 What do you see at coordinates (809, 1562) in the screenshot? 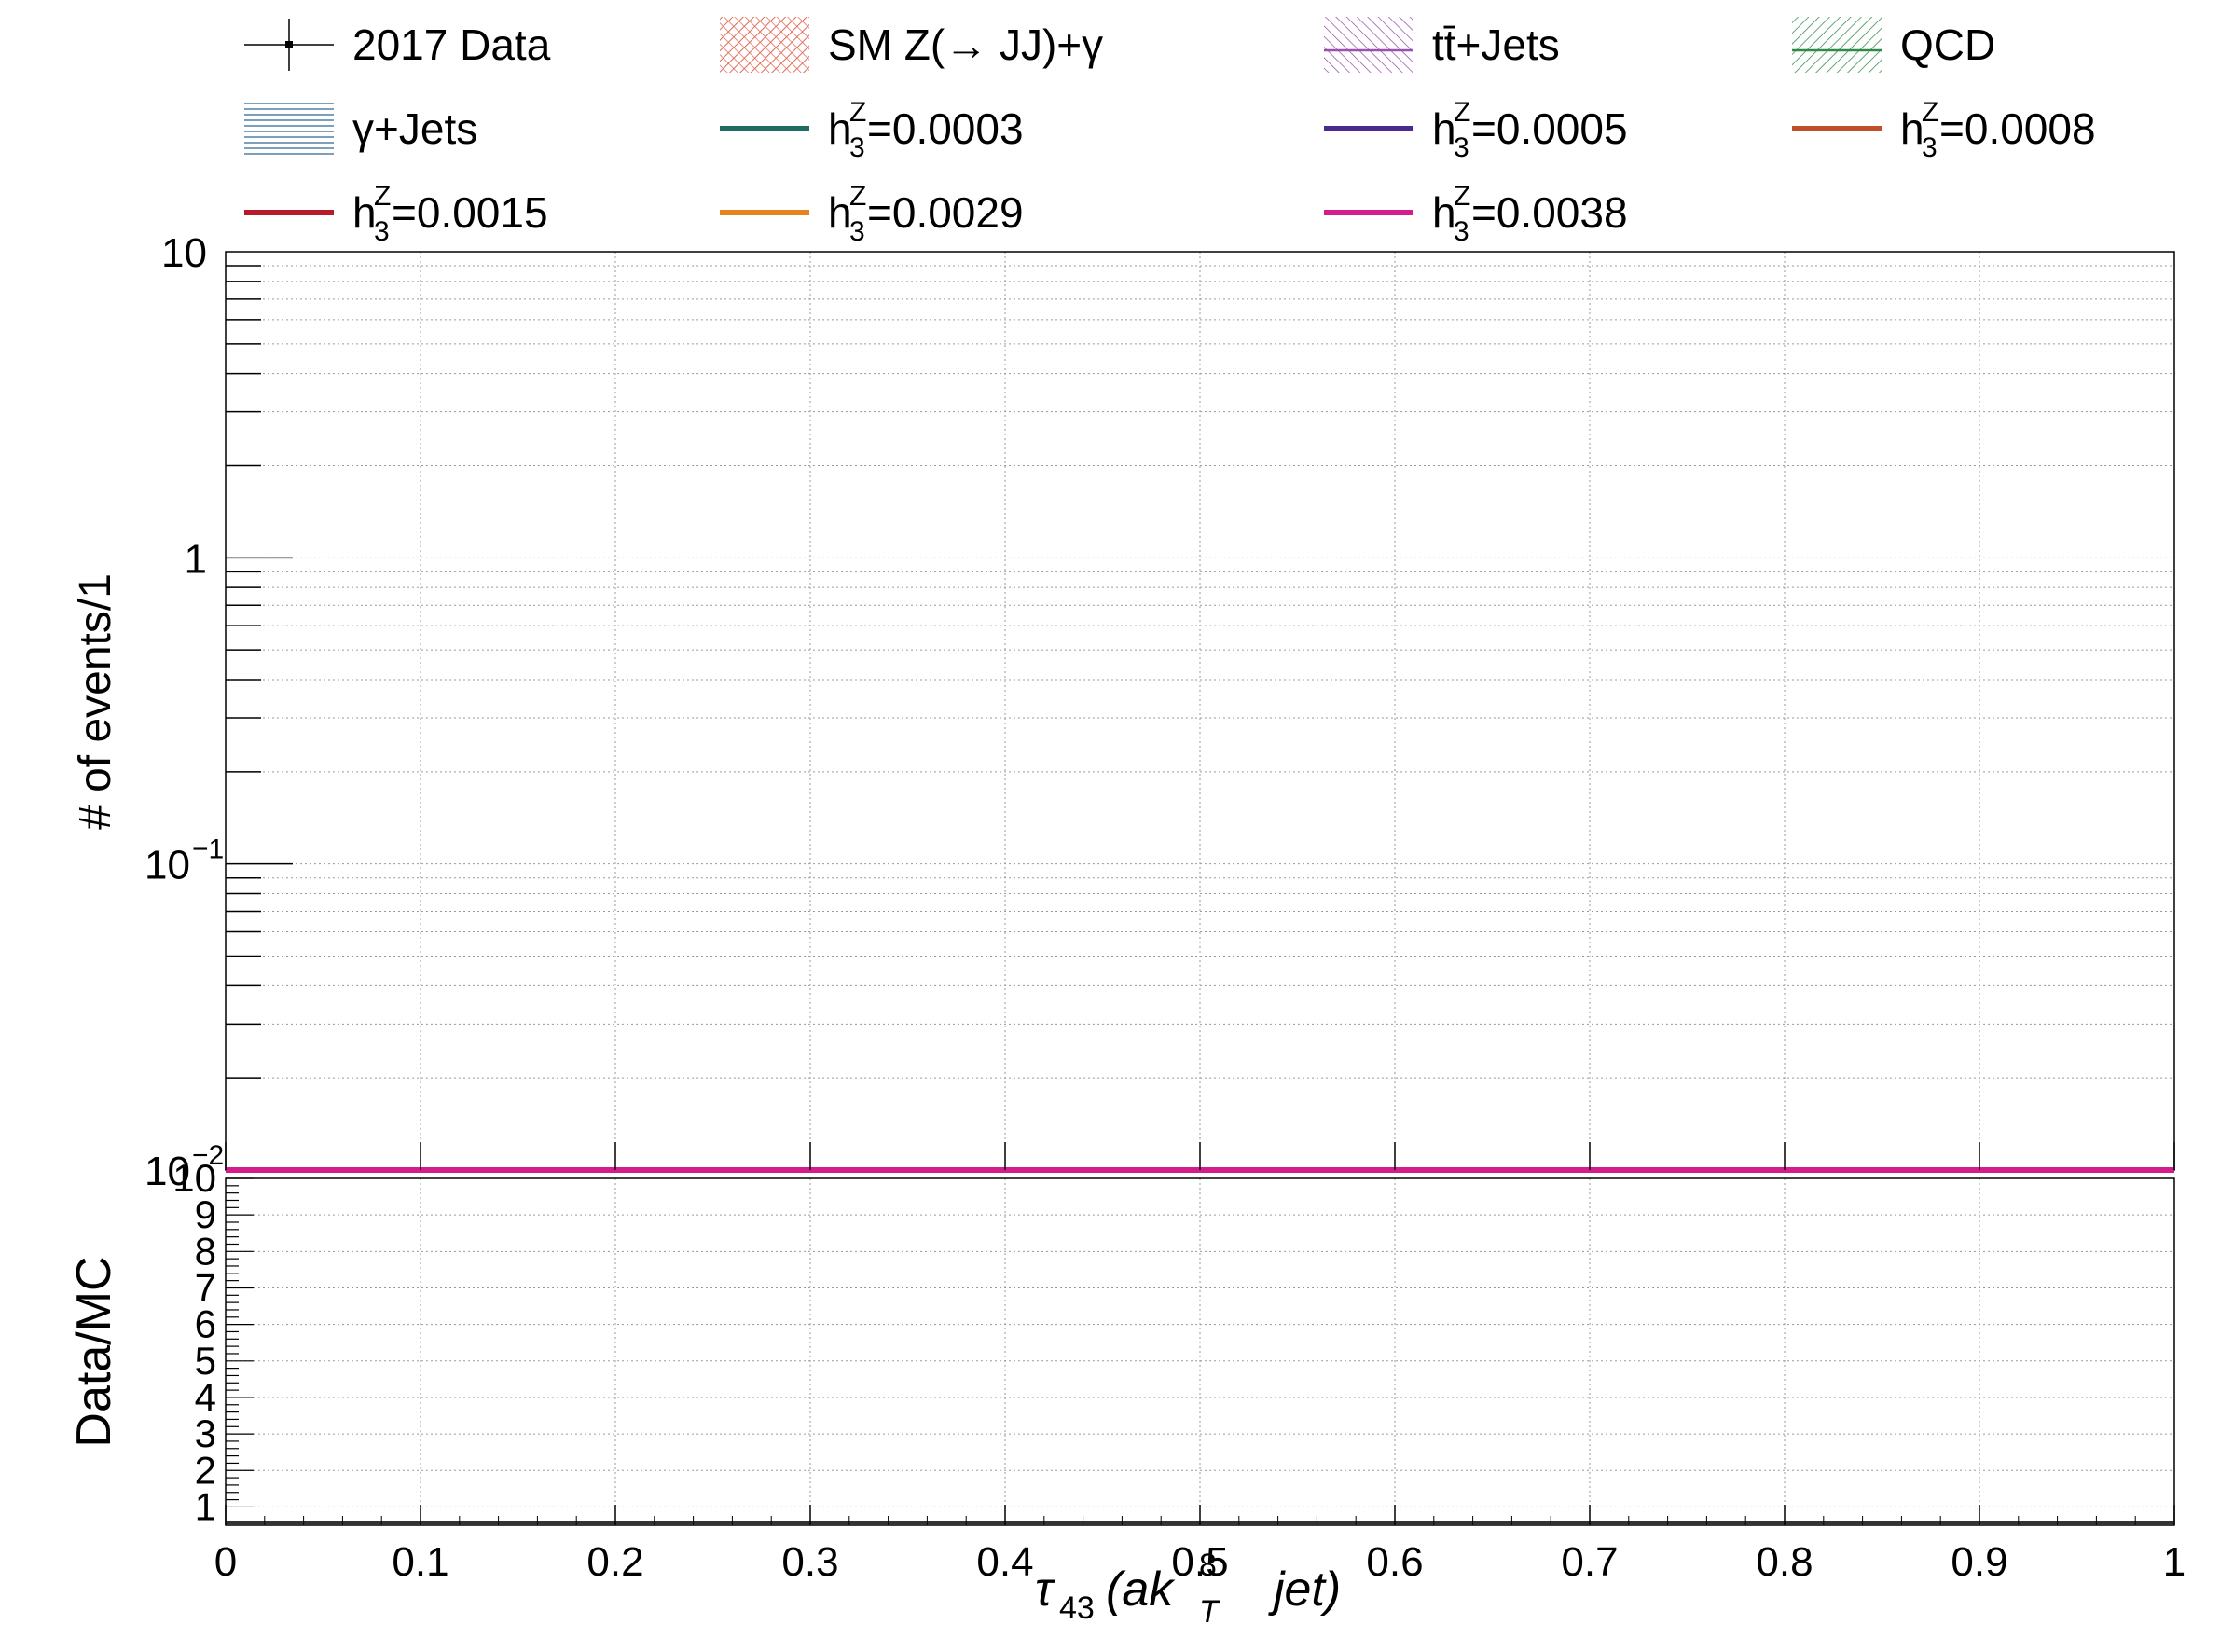
I see `xtick-label: 0.3` at bounding box center [809, 1562].